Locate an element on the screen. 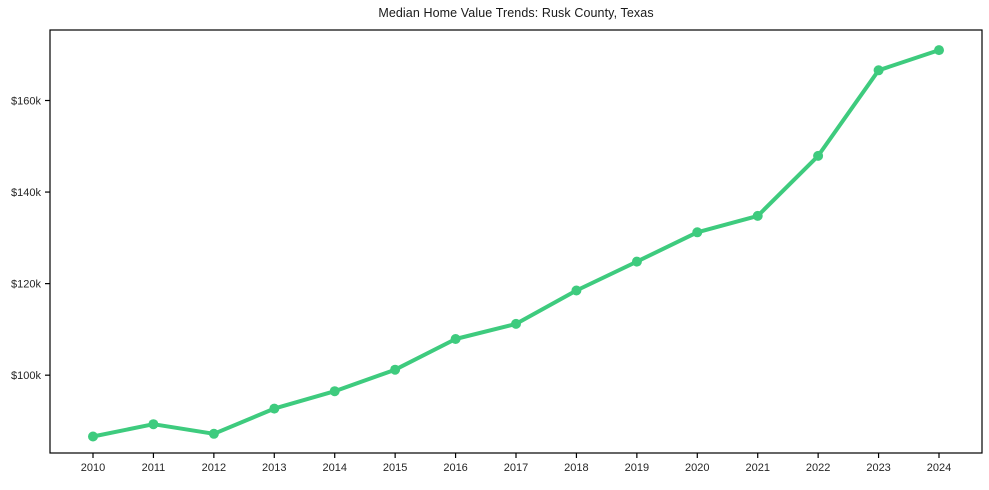  y-axis-tick-label: $160k is located at coordinates (26, 101).